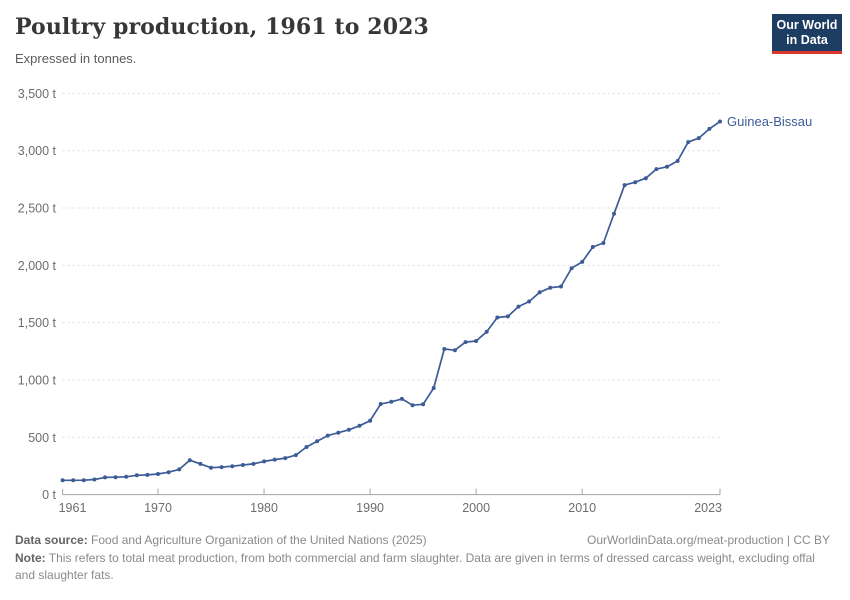  Describe the element at coordinates (42, 438) in the screenshot. I see `y-axis-tick-label: 500 t` at that location.